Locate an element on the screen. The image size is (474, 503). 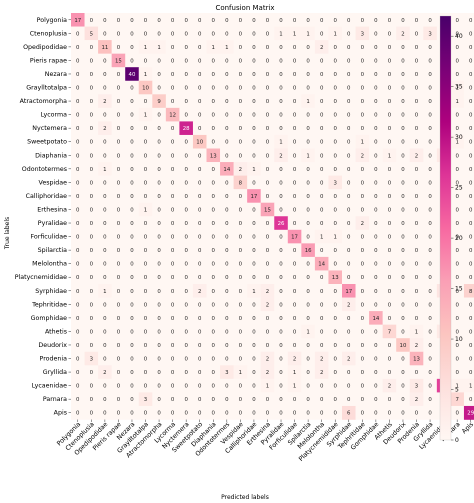
colorbar-tick-label: 35 is located at coordinates (459, 87).